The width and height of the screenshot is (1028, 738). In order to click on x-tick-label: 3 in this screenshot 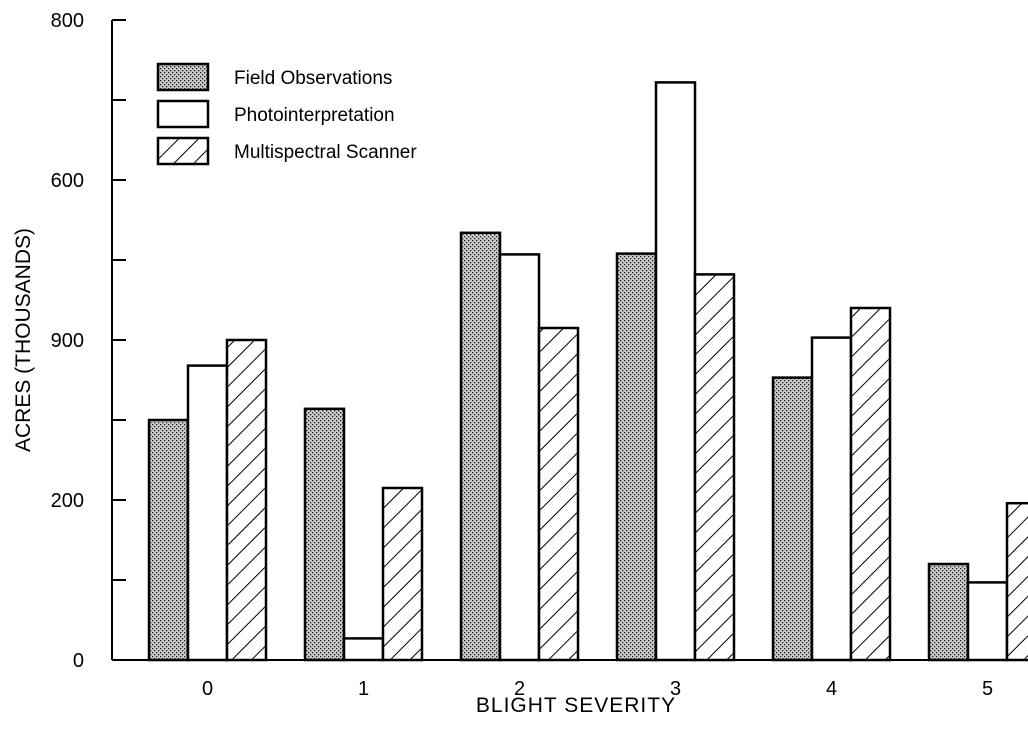, I will do `click(675, 689)`.